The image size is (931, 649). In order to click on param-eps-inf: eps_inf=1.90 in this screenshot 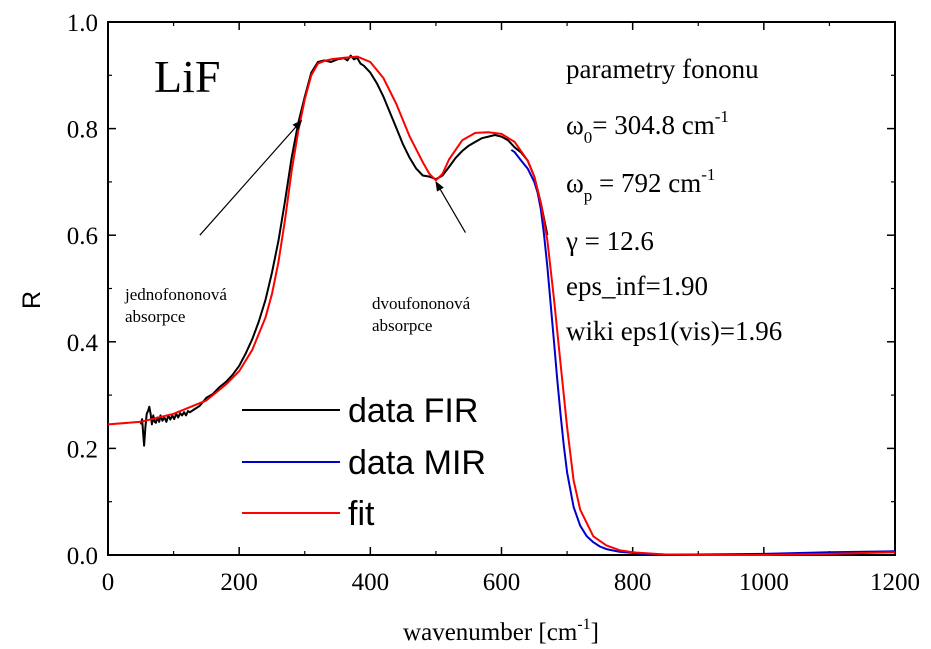, I will do `click(637, 286)`.